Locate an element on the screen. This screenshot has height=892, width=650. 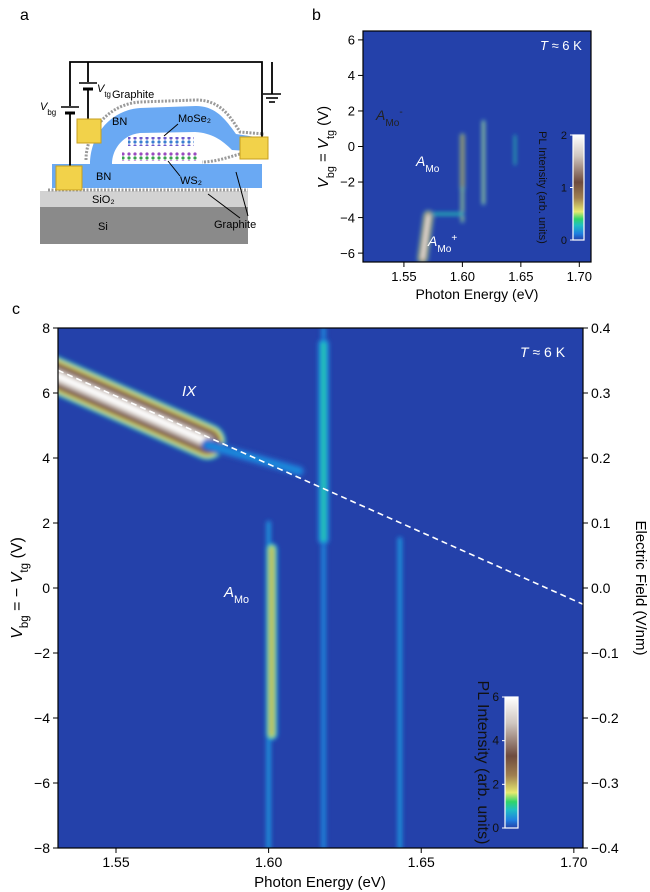
text-part: + is located at coordinates (454, 238).